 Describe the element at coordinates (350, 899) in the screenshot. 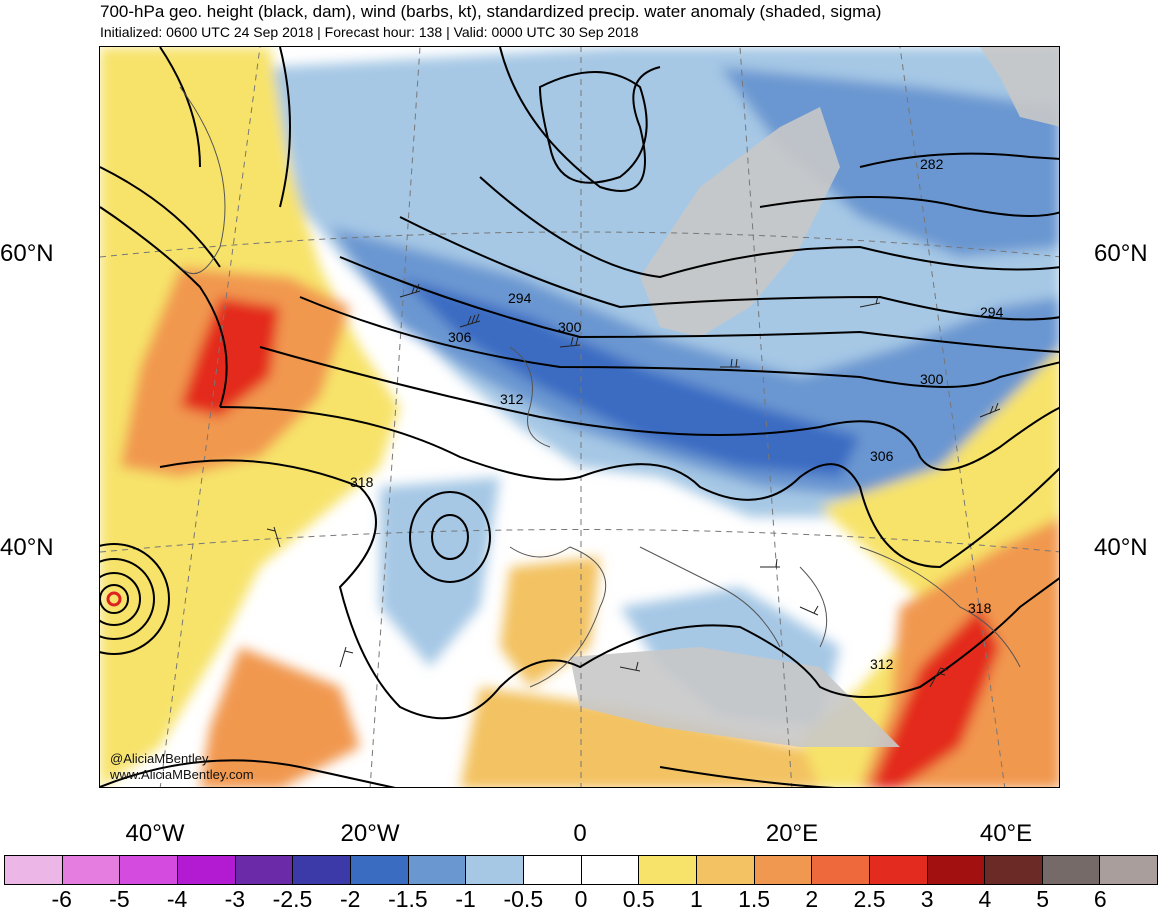

I see `colorbar-tick-label: -2` at that location.